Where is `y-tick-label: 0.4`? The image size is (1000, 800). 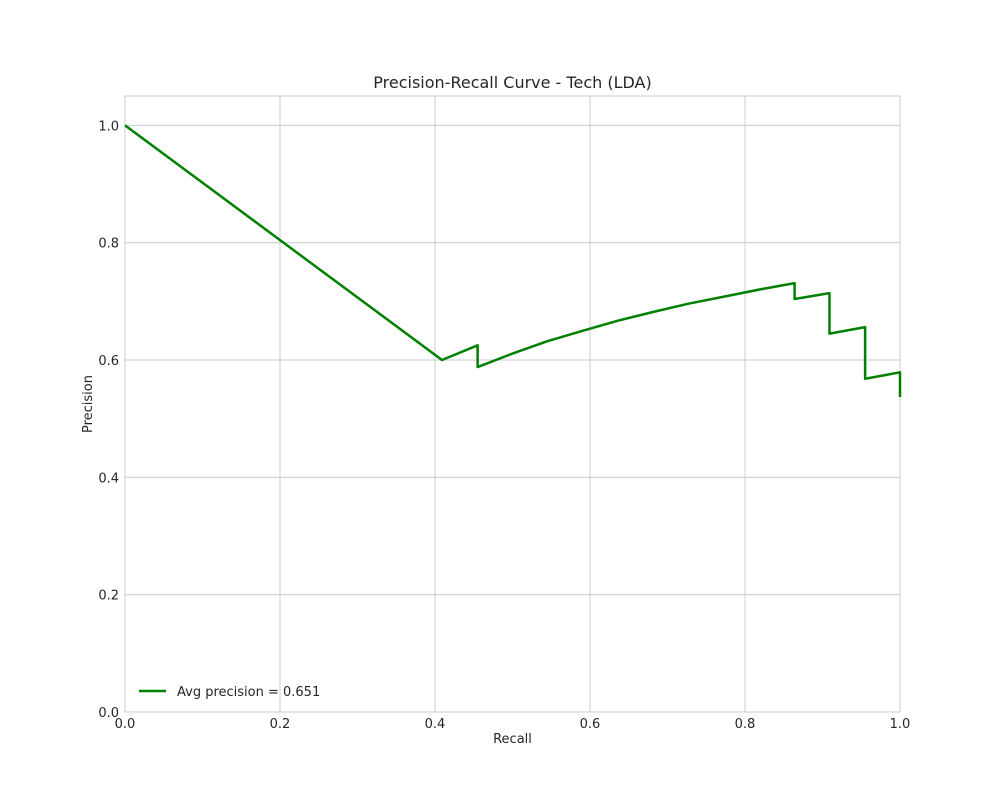
y-tick-label: 0.4 is located at coordinates (108, 478).